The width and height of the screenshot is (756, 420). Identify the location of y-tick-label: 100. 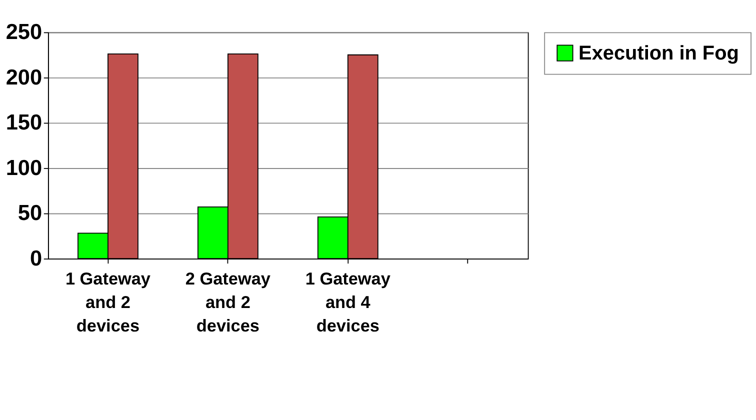
(24, 167).